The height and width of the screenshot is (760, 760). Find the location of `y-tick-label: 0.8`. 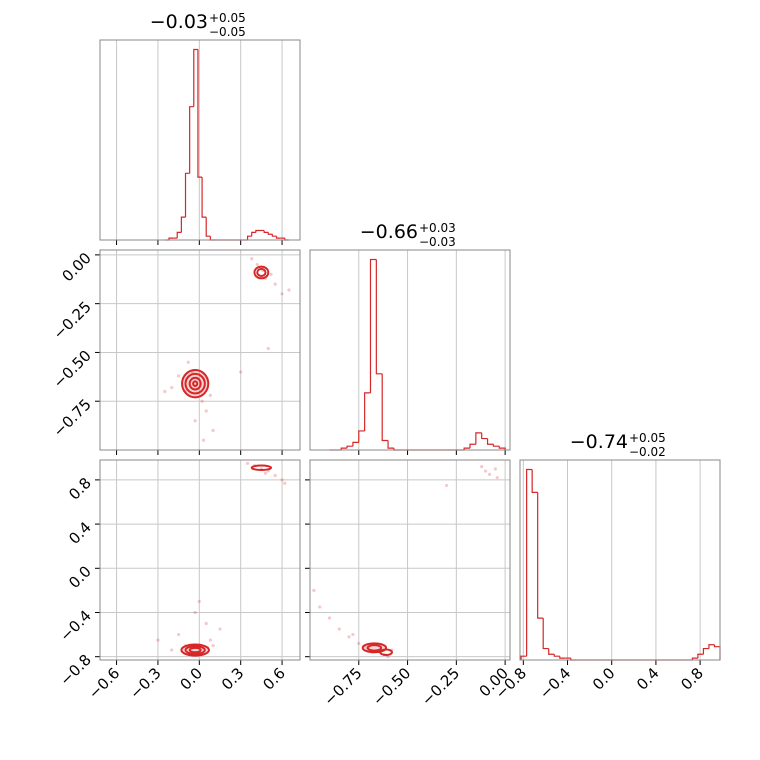

y-tick-label: 0.8 is located at coordinates (80, 489).